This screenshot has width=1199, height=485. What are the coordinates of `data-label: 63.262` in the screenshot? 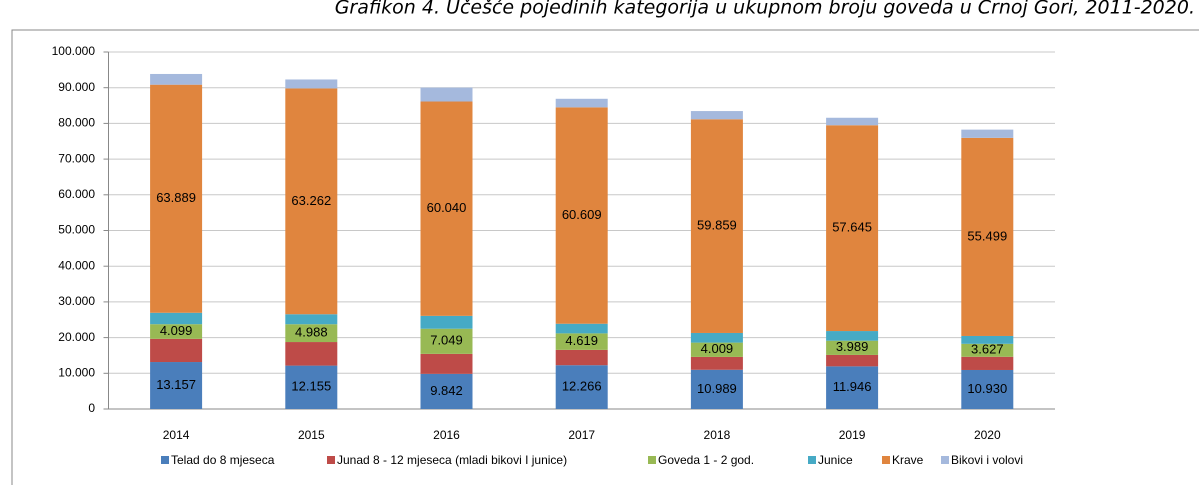 It's located at (311, 200).